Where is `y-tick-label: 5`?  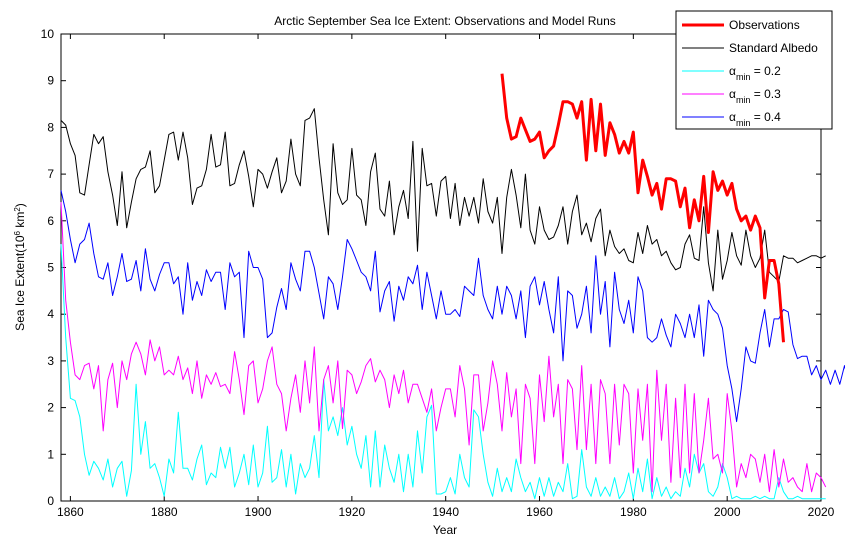
y-tick-label: 5 is located at coordinates (50, 268).